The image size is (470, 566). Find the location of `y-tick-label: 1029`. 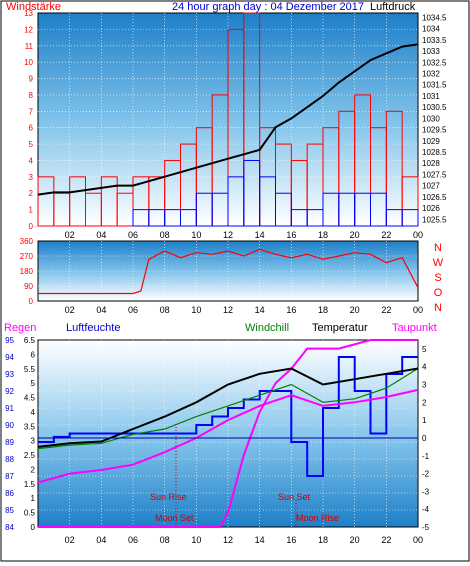

y-tick-label: 1029 is located at coordinates (431, 141).